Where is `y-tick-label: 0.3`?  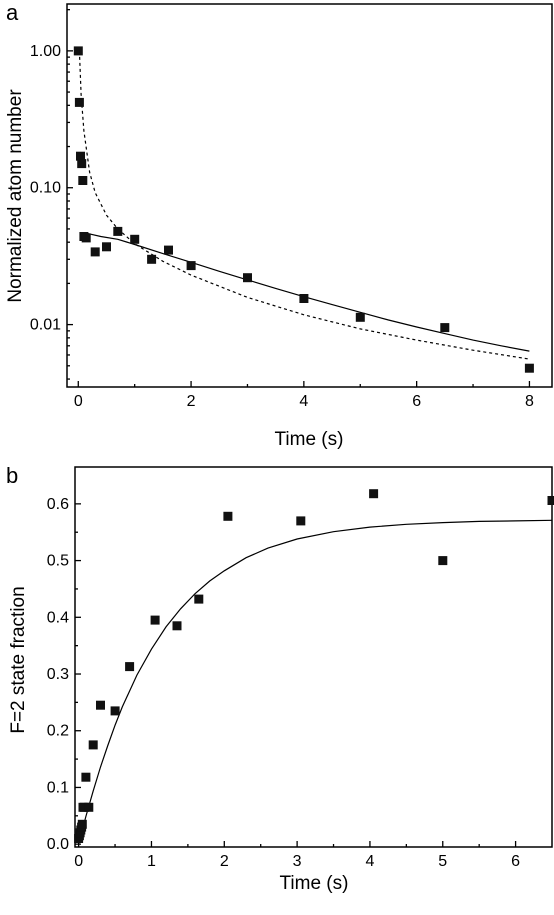
y-tick-label: 0.3 is located at coordinates (58, 674).